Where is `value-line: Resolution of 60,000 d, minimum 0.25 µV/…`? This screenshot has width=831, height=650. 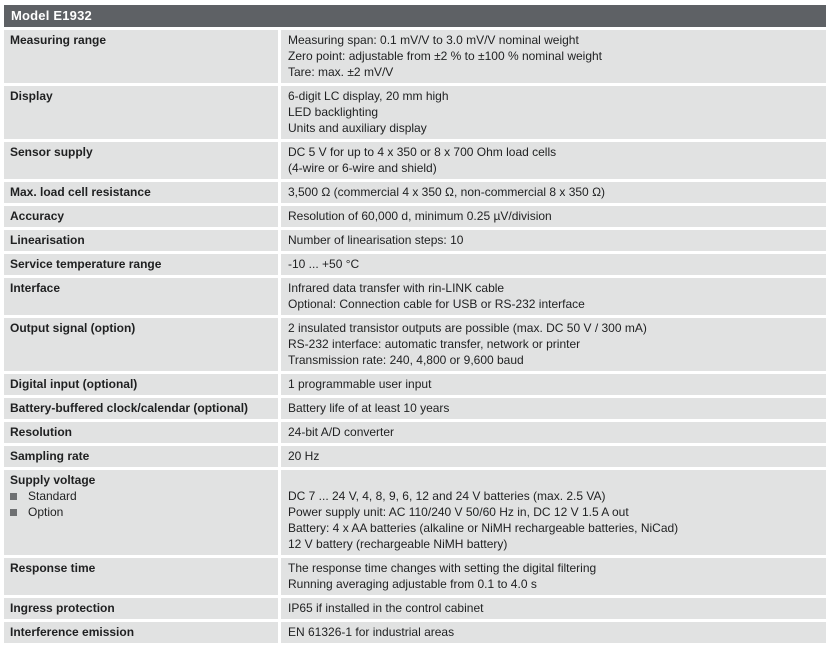
value-line: Resolution of 60,000 d, minimum 0.25 µV/… is located at coordinates (420, 216).